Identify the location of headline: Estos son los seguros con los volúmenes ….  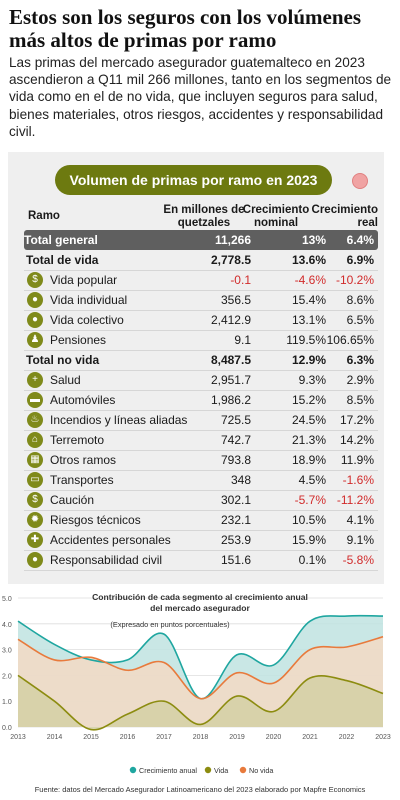
(185, 28).